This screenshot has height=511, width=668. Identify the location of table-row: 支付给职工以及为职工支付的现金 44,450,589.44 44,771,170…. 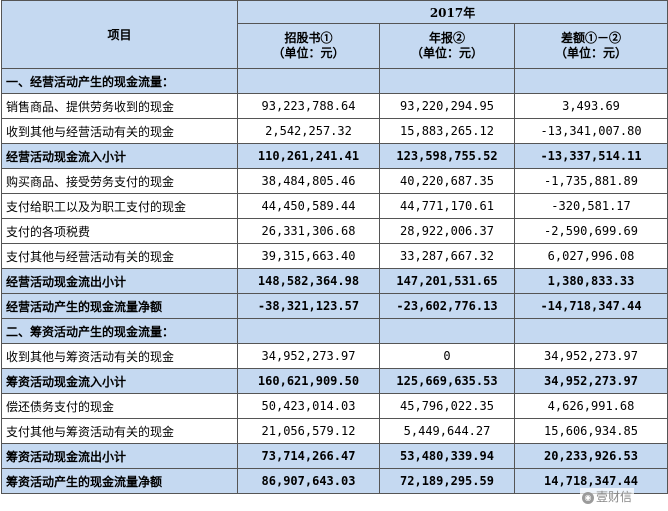
(334, 206).